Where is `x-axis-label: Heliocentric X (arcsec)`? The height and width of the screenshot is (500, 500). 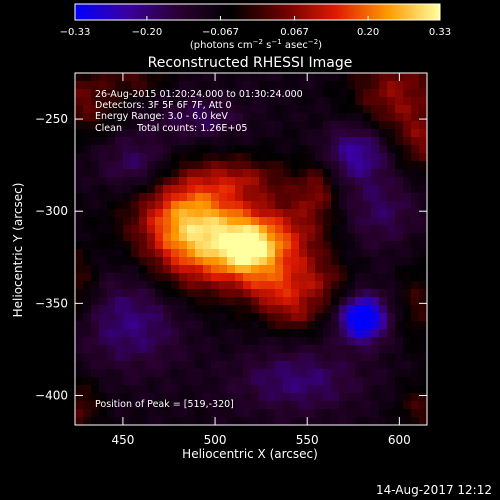
x-axis-label: Heliocentric X (arcsec) is located at coordinates (250, 454).